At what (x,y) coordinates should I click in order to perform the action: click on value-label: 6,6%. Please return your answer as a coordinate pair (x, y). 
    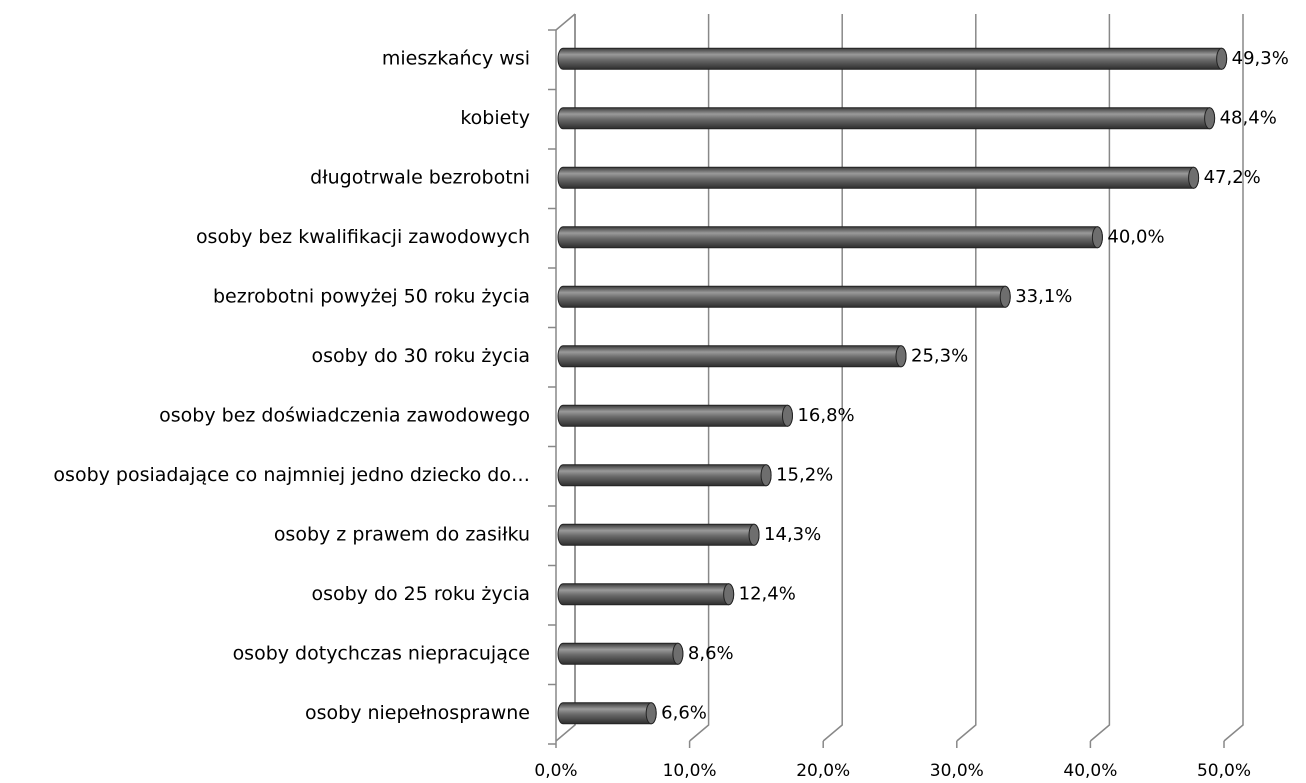
    Looking at the image, I should click on (684, 712).